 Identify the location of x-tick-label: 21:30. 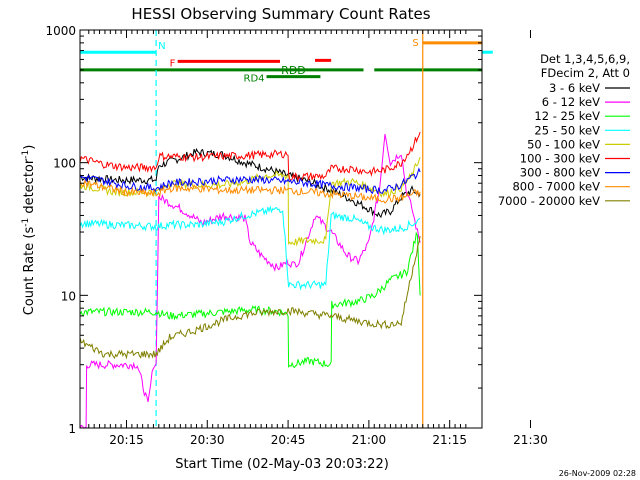
(530, 440).